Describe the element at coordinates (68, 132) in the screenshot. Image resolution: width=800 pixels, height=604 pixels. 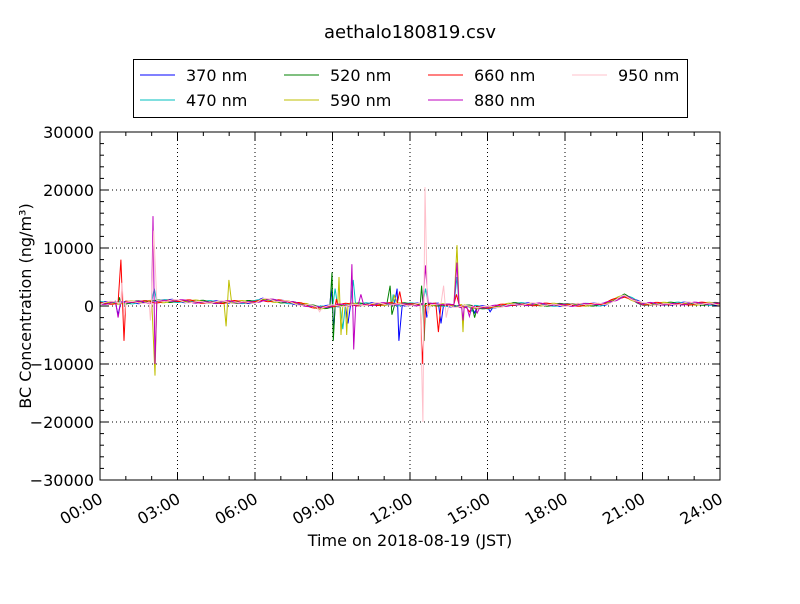
I see `y-tick-label: 30000` at that location.